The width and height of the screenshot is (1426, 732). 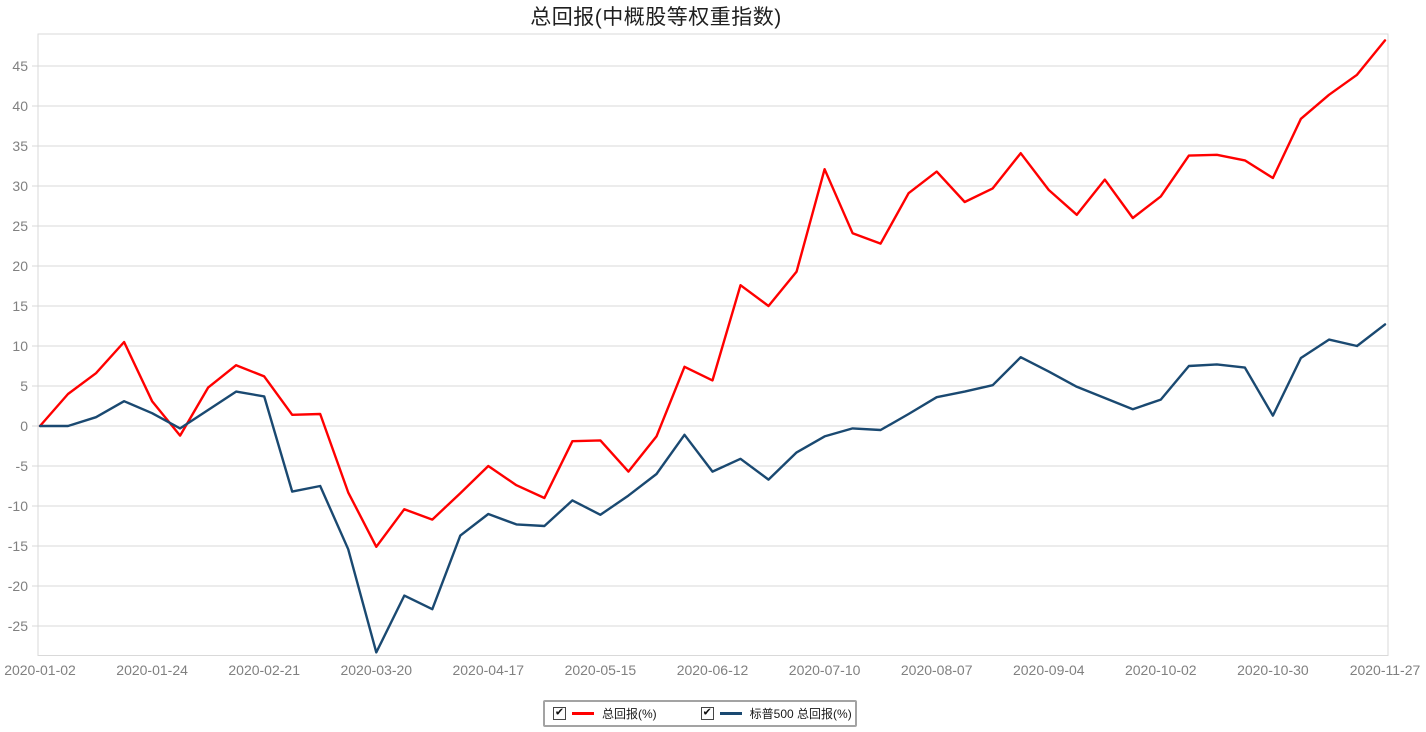 What do you see at coordinates (20, 186) in the screenshot?
I see `y-axis-label: 30` at bounding box center [20, 186].